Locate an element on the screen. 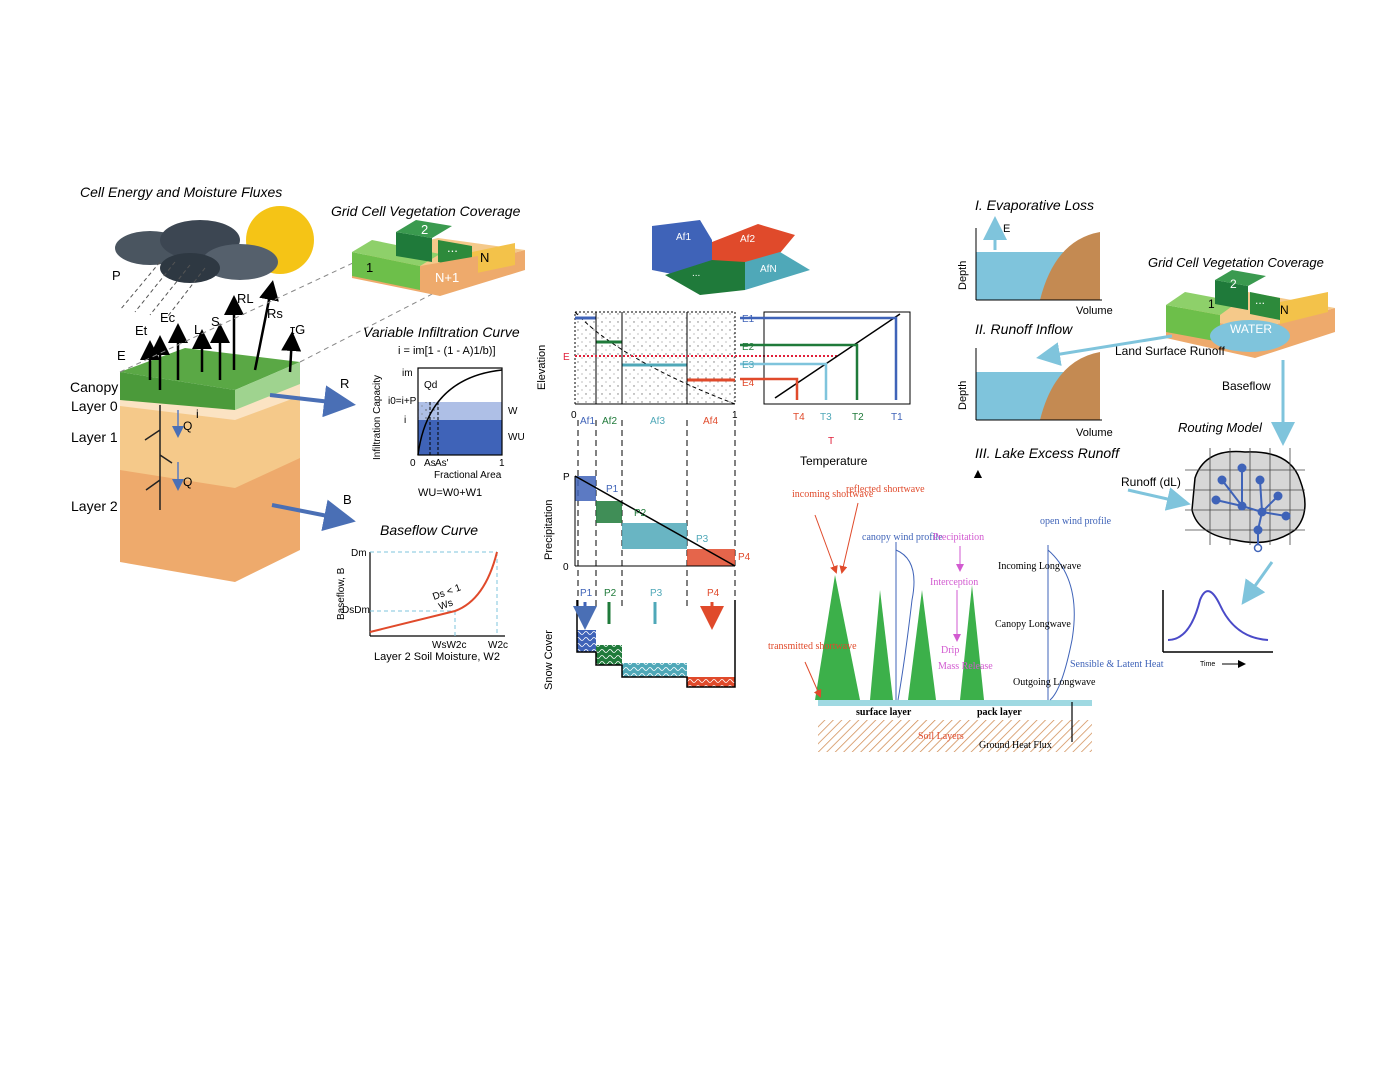 The image size is (1397, 1080). layer-labels: Canopy Layer 0 Layer 1 Layer 2 is located at coordinates (94, 446).